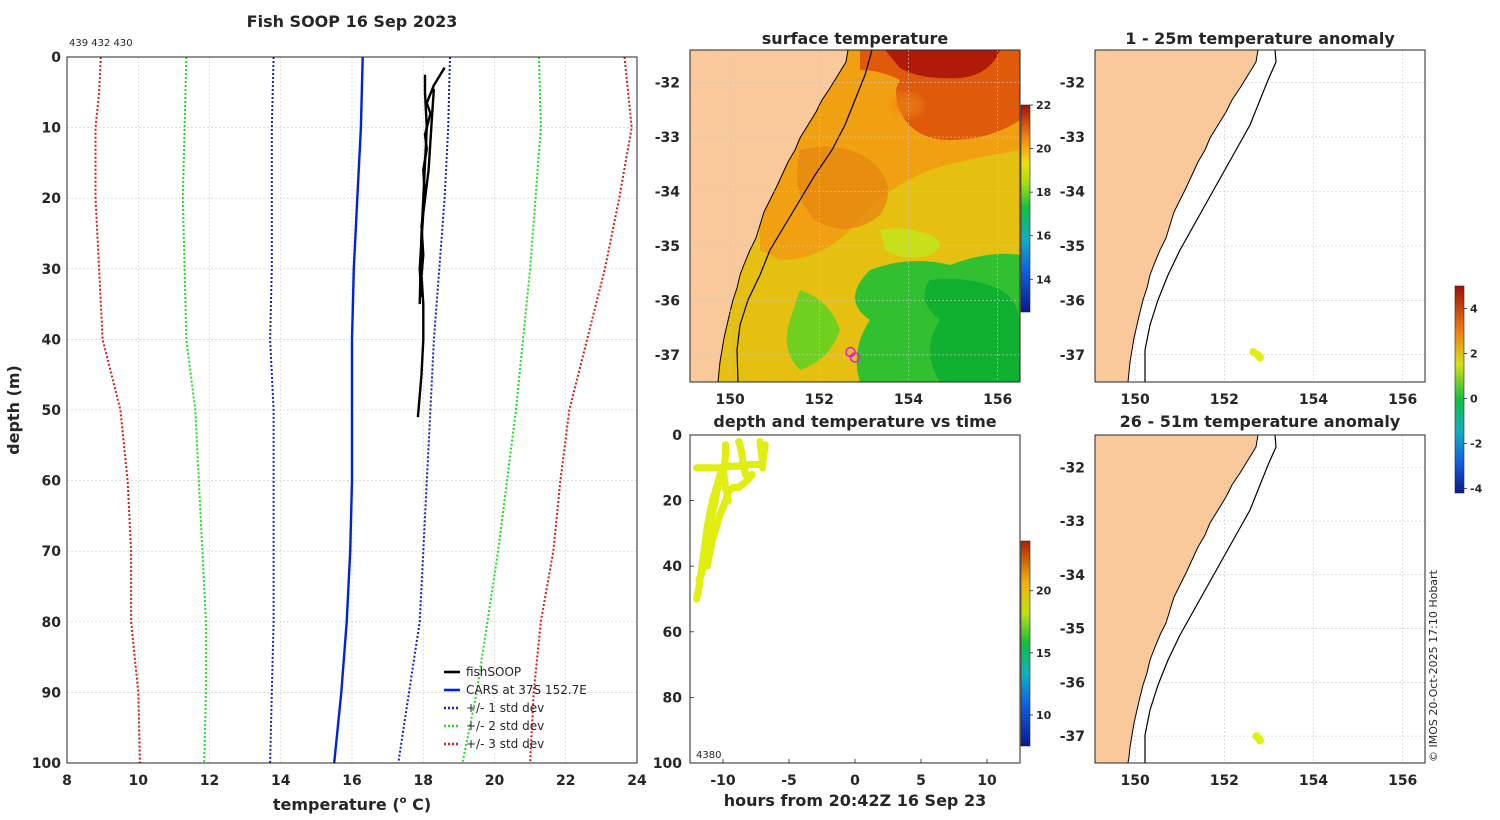 This screenshot has width=1500, height=820. What do you see at coordinates (997, 400) in the screenshot?
I see `sst-xtick-label: 156` at bounding box center [997, 400].